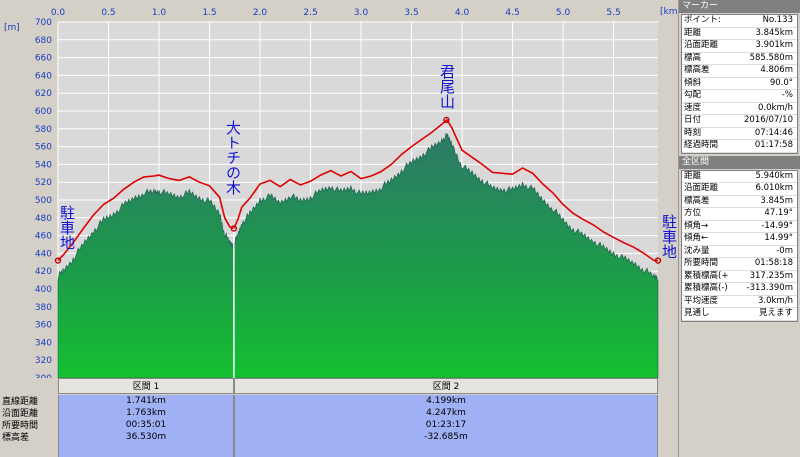 The image size is (800, 457). I want to click on summit-label: 君尾山, so click(447, 86).